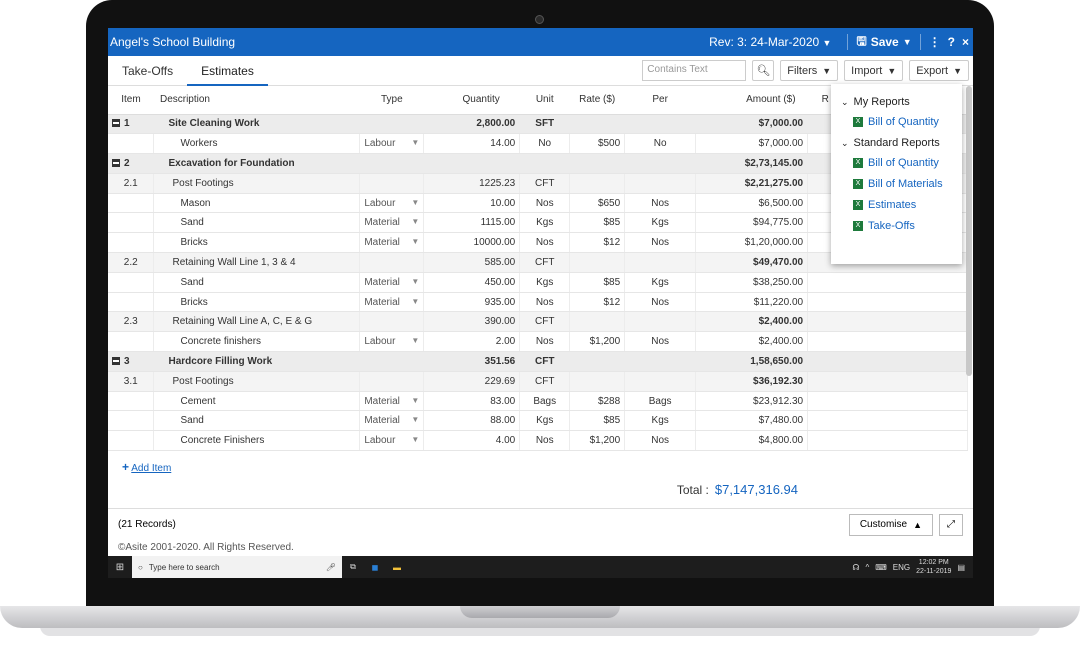  I want to click on tab-take-offs: Take-Offs, so click(148, 70).